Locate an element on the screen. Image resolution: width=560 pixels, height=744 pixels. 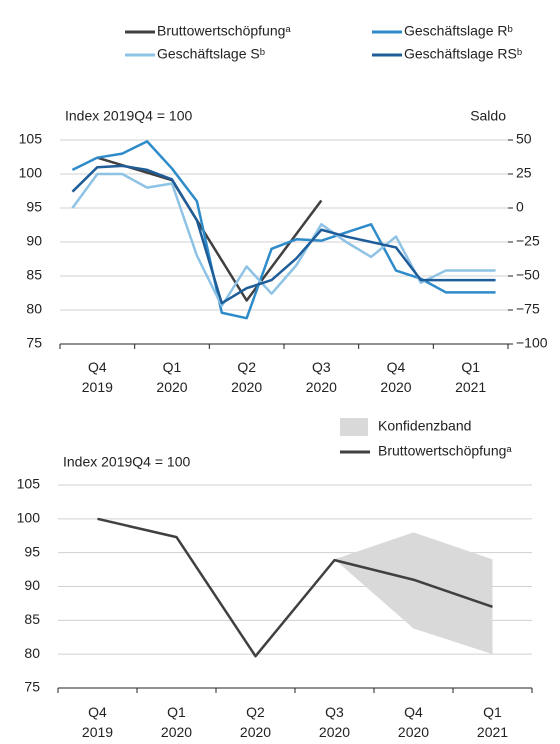
confidence-band is located at coordinates (413, 593).